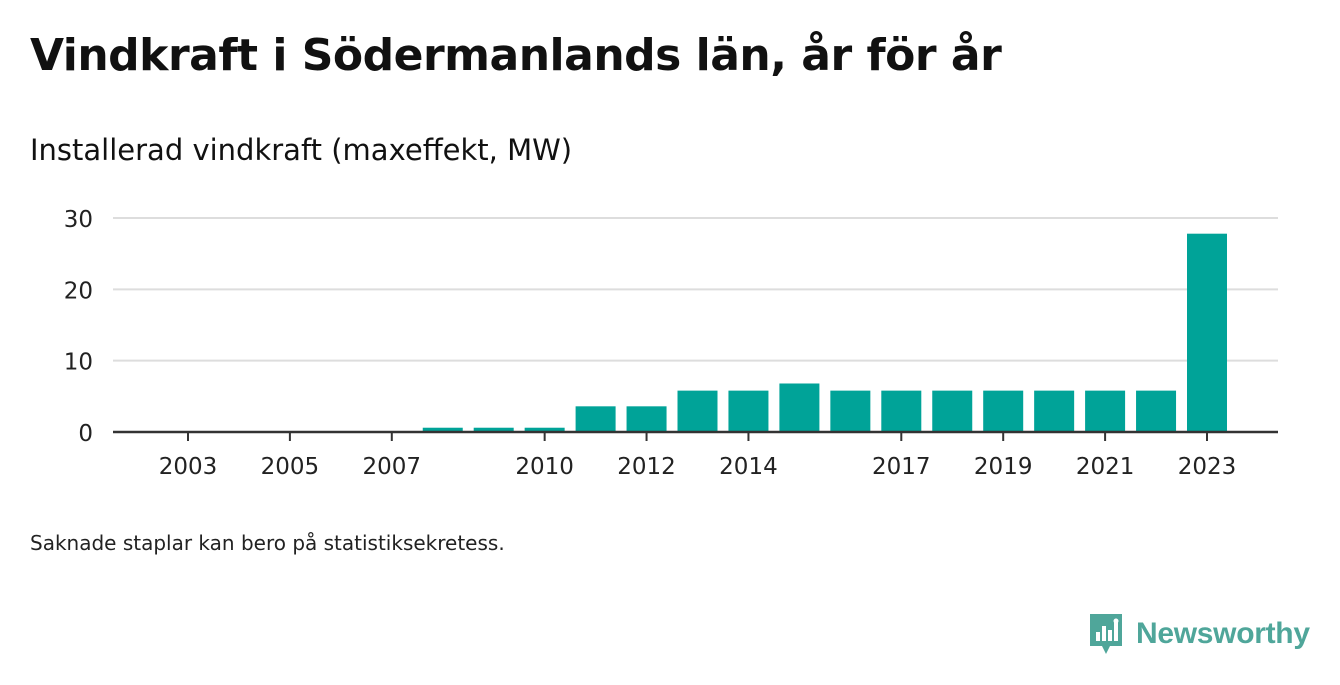 This screenshot has width=1340, height=685. I want to click on x-tick-label: 2003, so click(188, 467).